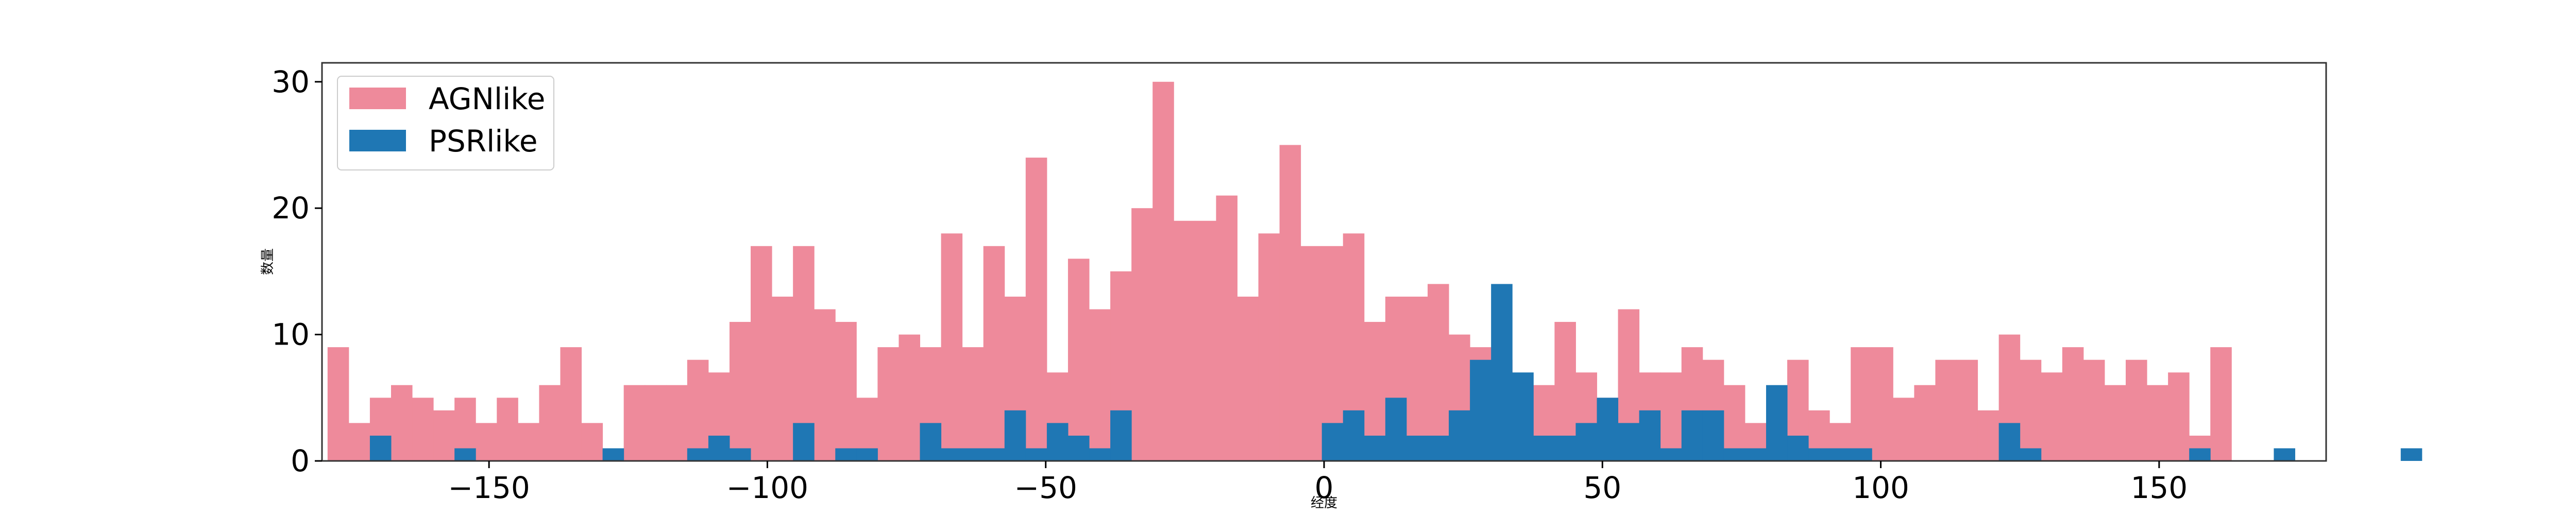 This screenshot has height=515, width=2576. What do you see at coordinates (1324, 487) in the screenshot?
I see `x-tick-label: 0` at bounding box center [1324, 487].